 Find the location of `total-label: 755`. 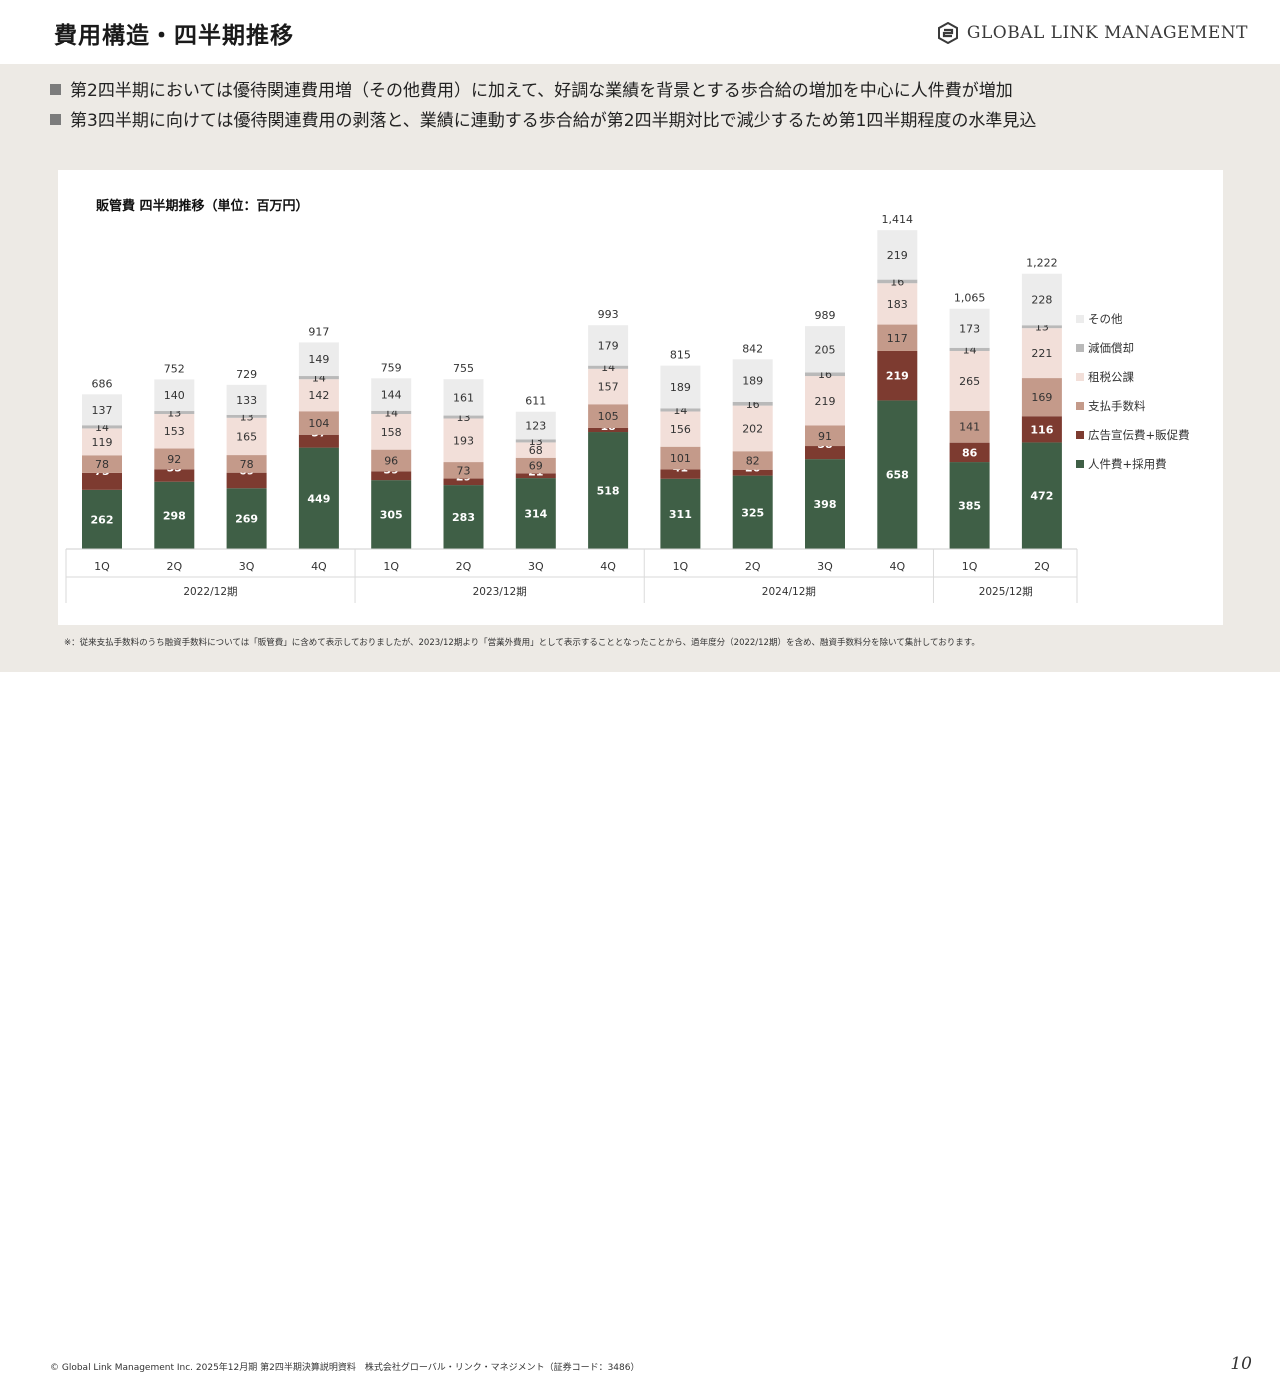

total-label: 755 is located at coordinates (463, 368).